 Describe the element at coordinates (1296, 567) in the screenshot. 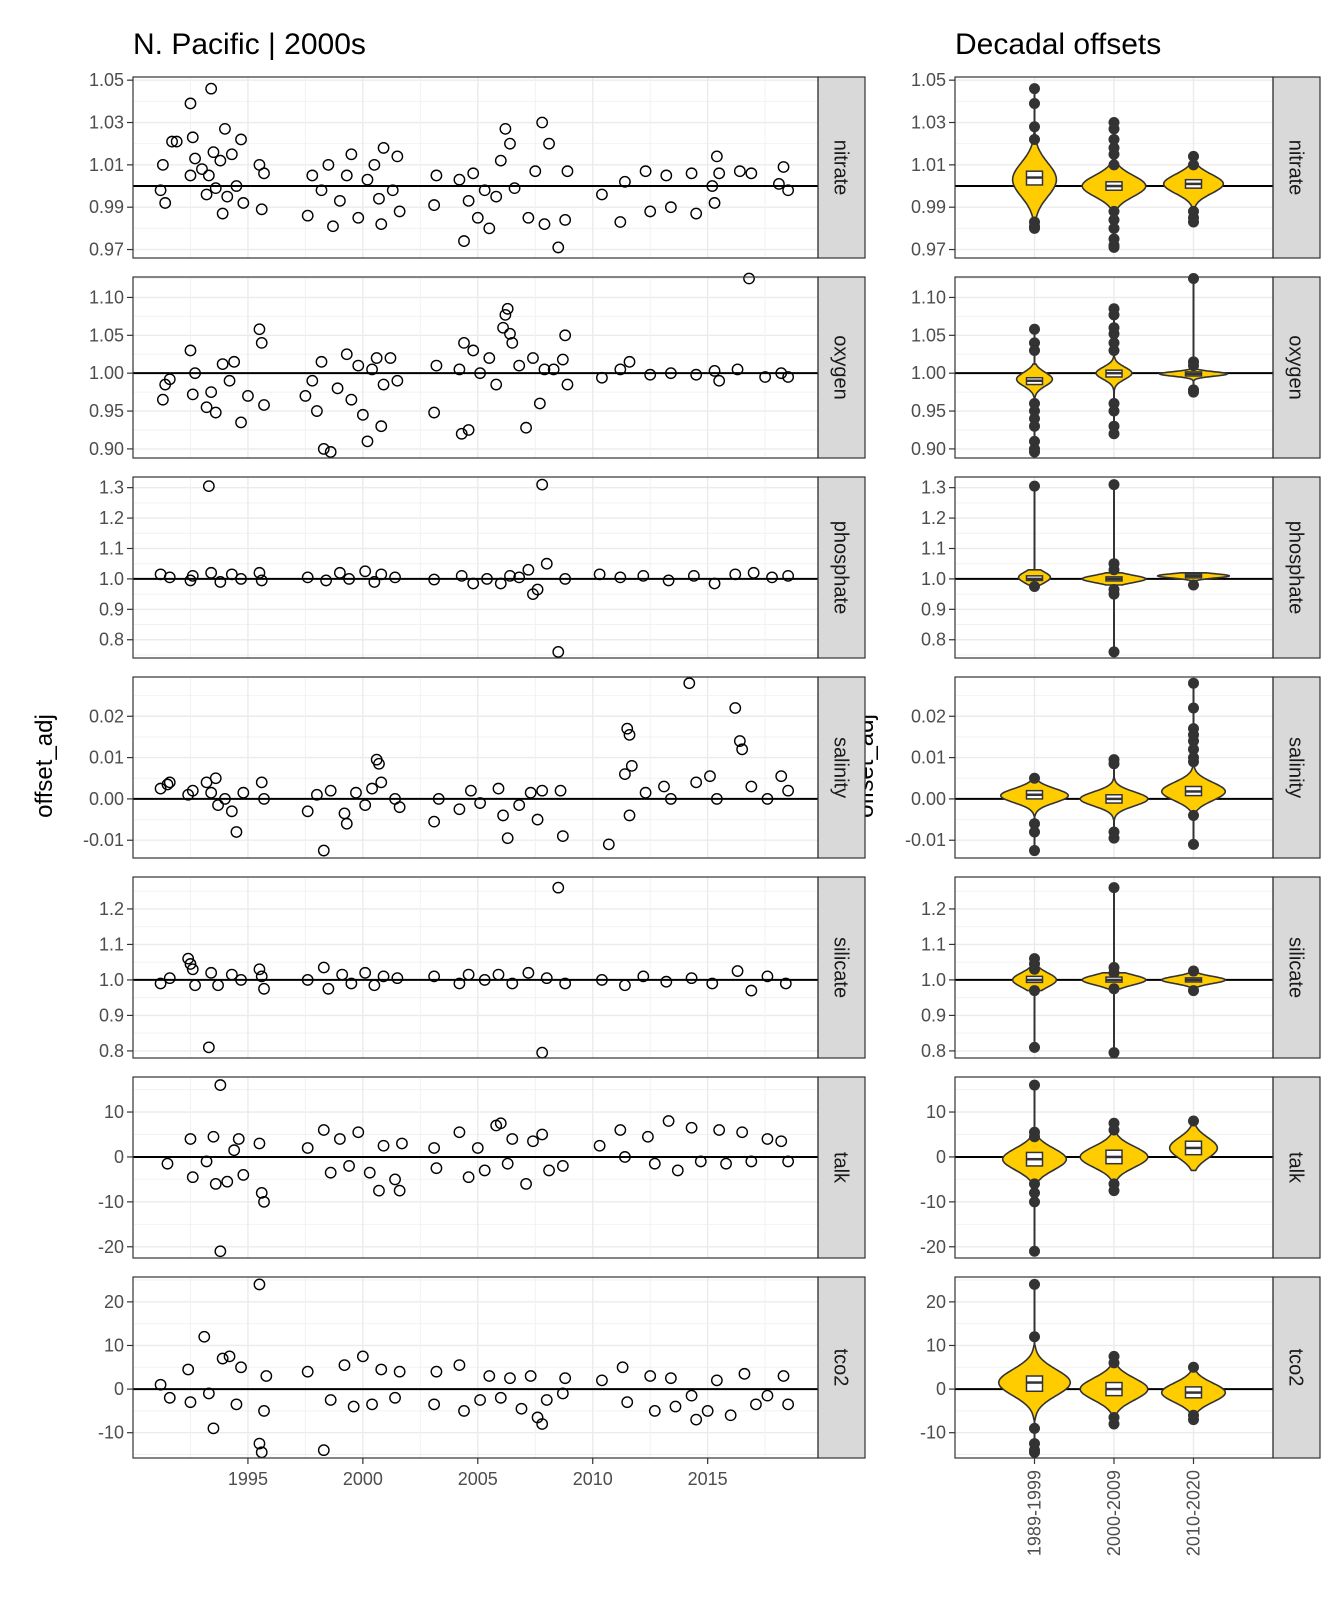

I see `violin-strip` at that location.